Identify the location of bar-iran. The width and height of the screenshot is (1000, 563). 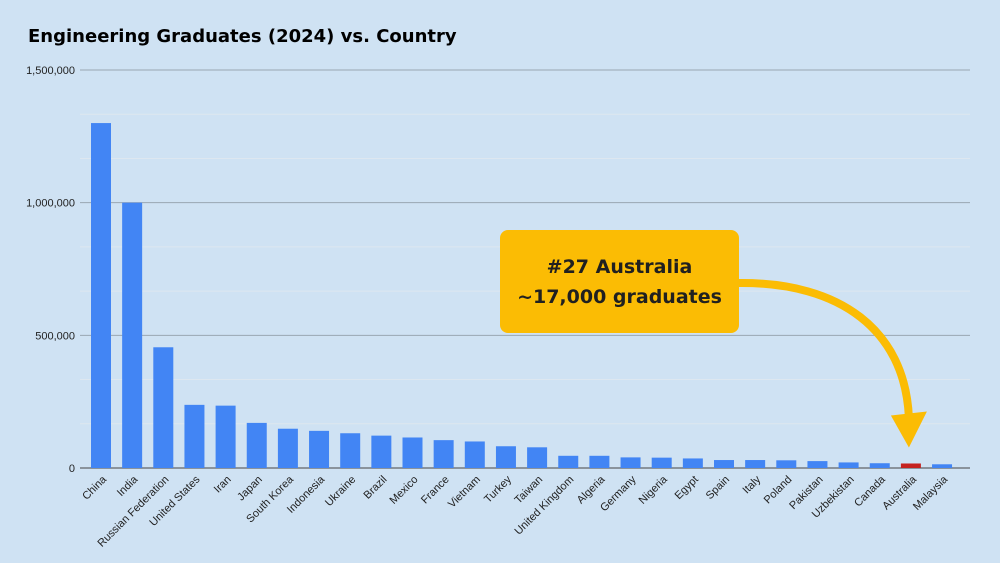
(225, 436).